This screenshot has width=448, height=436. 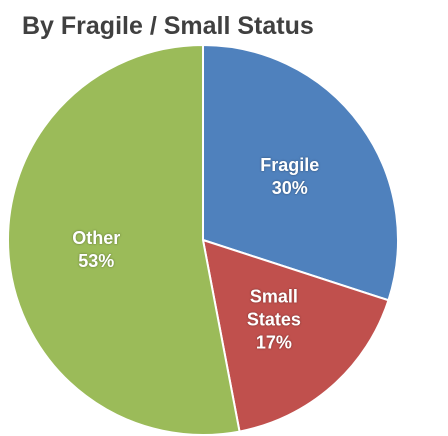 What do you see at coordinates (96, 261) in the screenshot?
I see `slice-value: 53%` at bounding box center [96, 261].